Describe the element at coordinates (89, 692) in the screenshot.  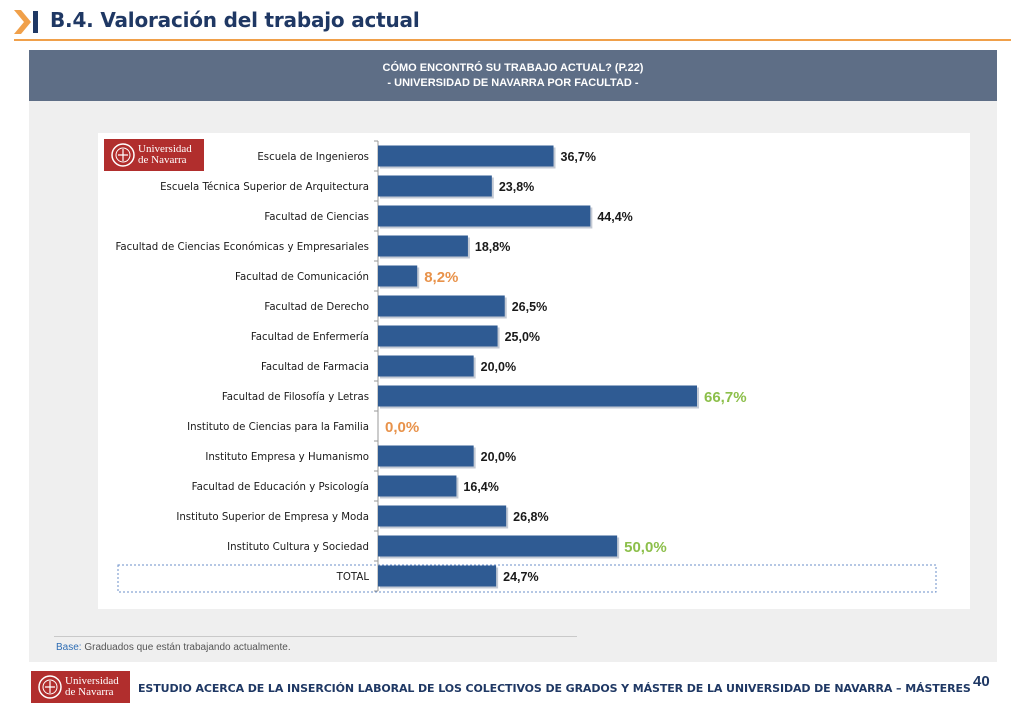
I see `footer-logo-line-2: de Navarra` at that location.